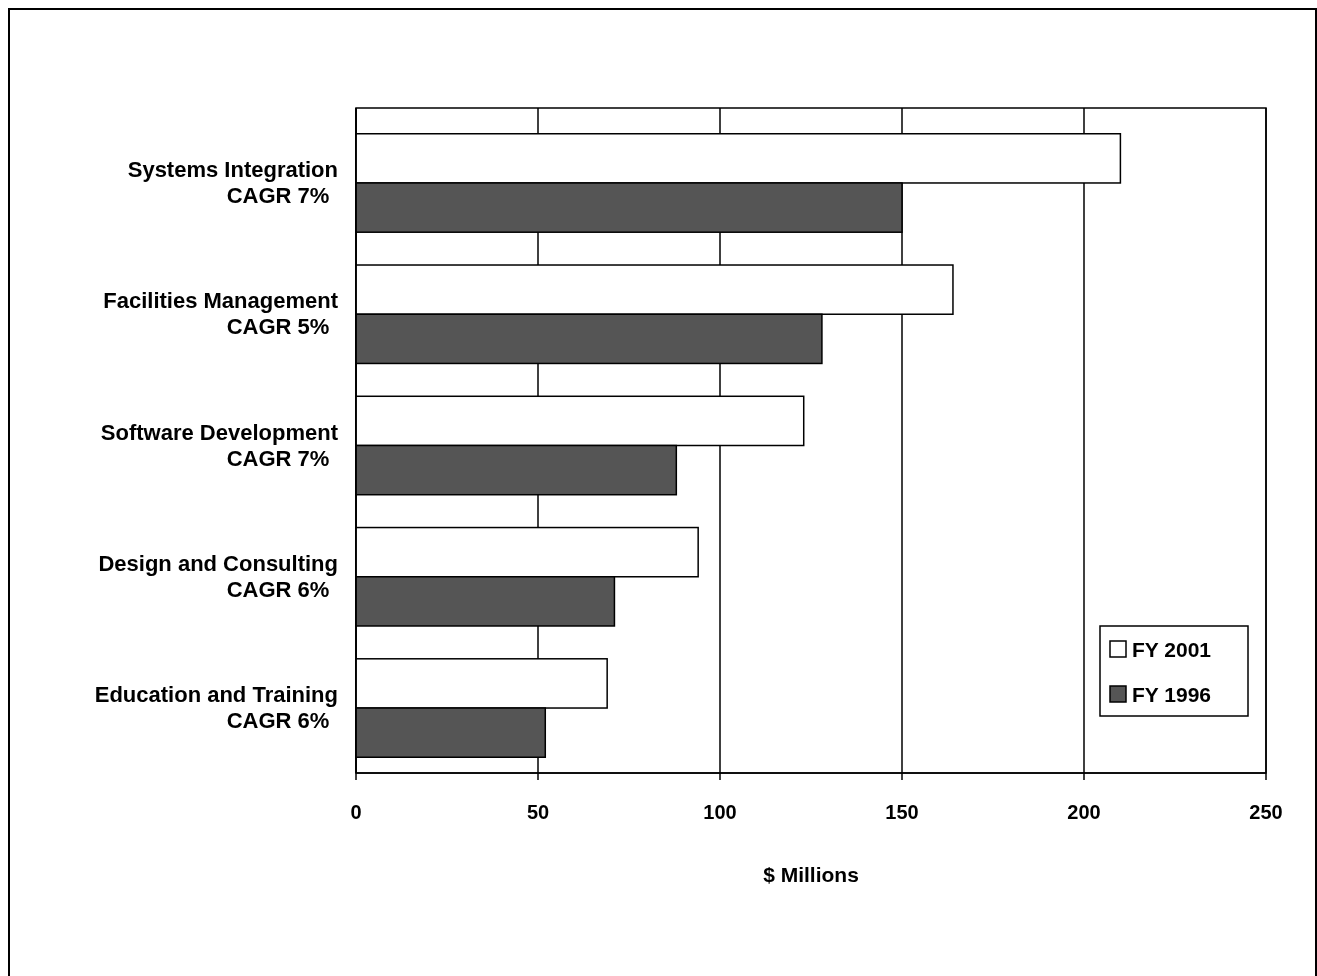 This screenshot has height=976, width=1317. I want to click on y-tick-label: Software Development CAGR 7%, so click(219, 445).